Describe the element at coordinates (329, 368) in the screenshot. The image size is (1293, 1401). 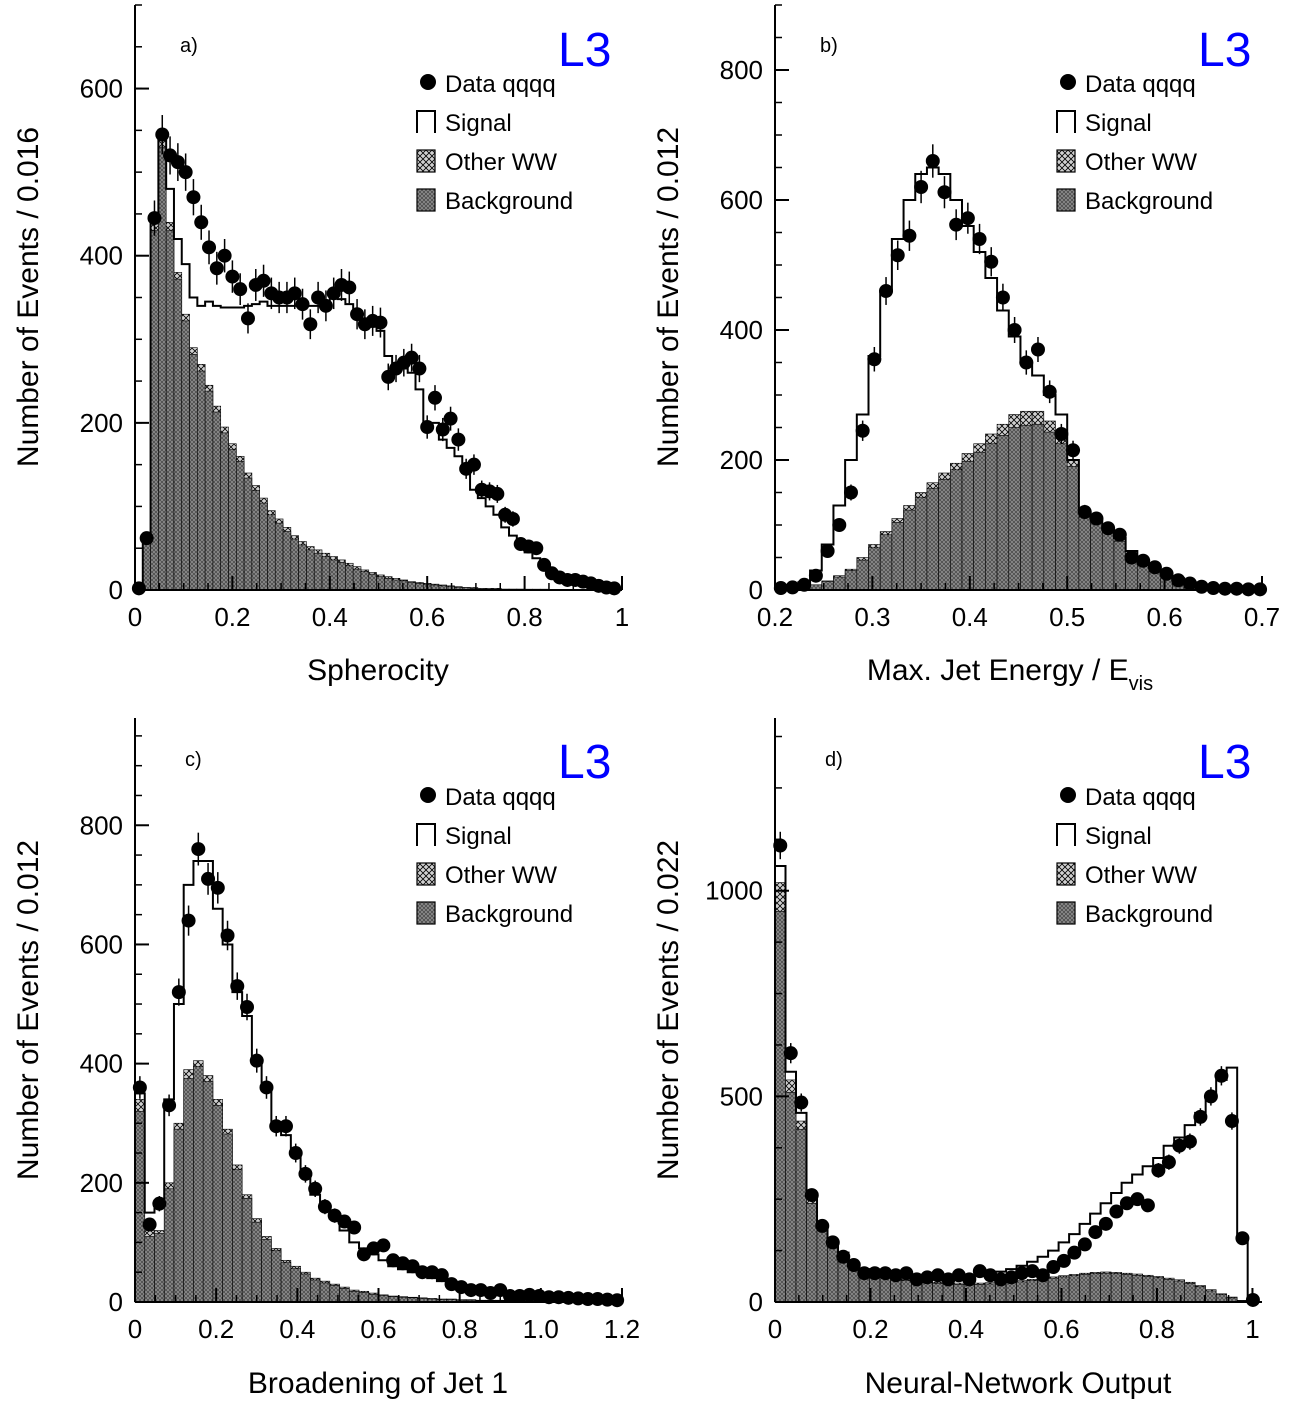
I see `background-histogram` at that location.